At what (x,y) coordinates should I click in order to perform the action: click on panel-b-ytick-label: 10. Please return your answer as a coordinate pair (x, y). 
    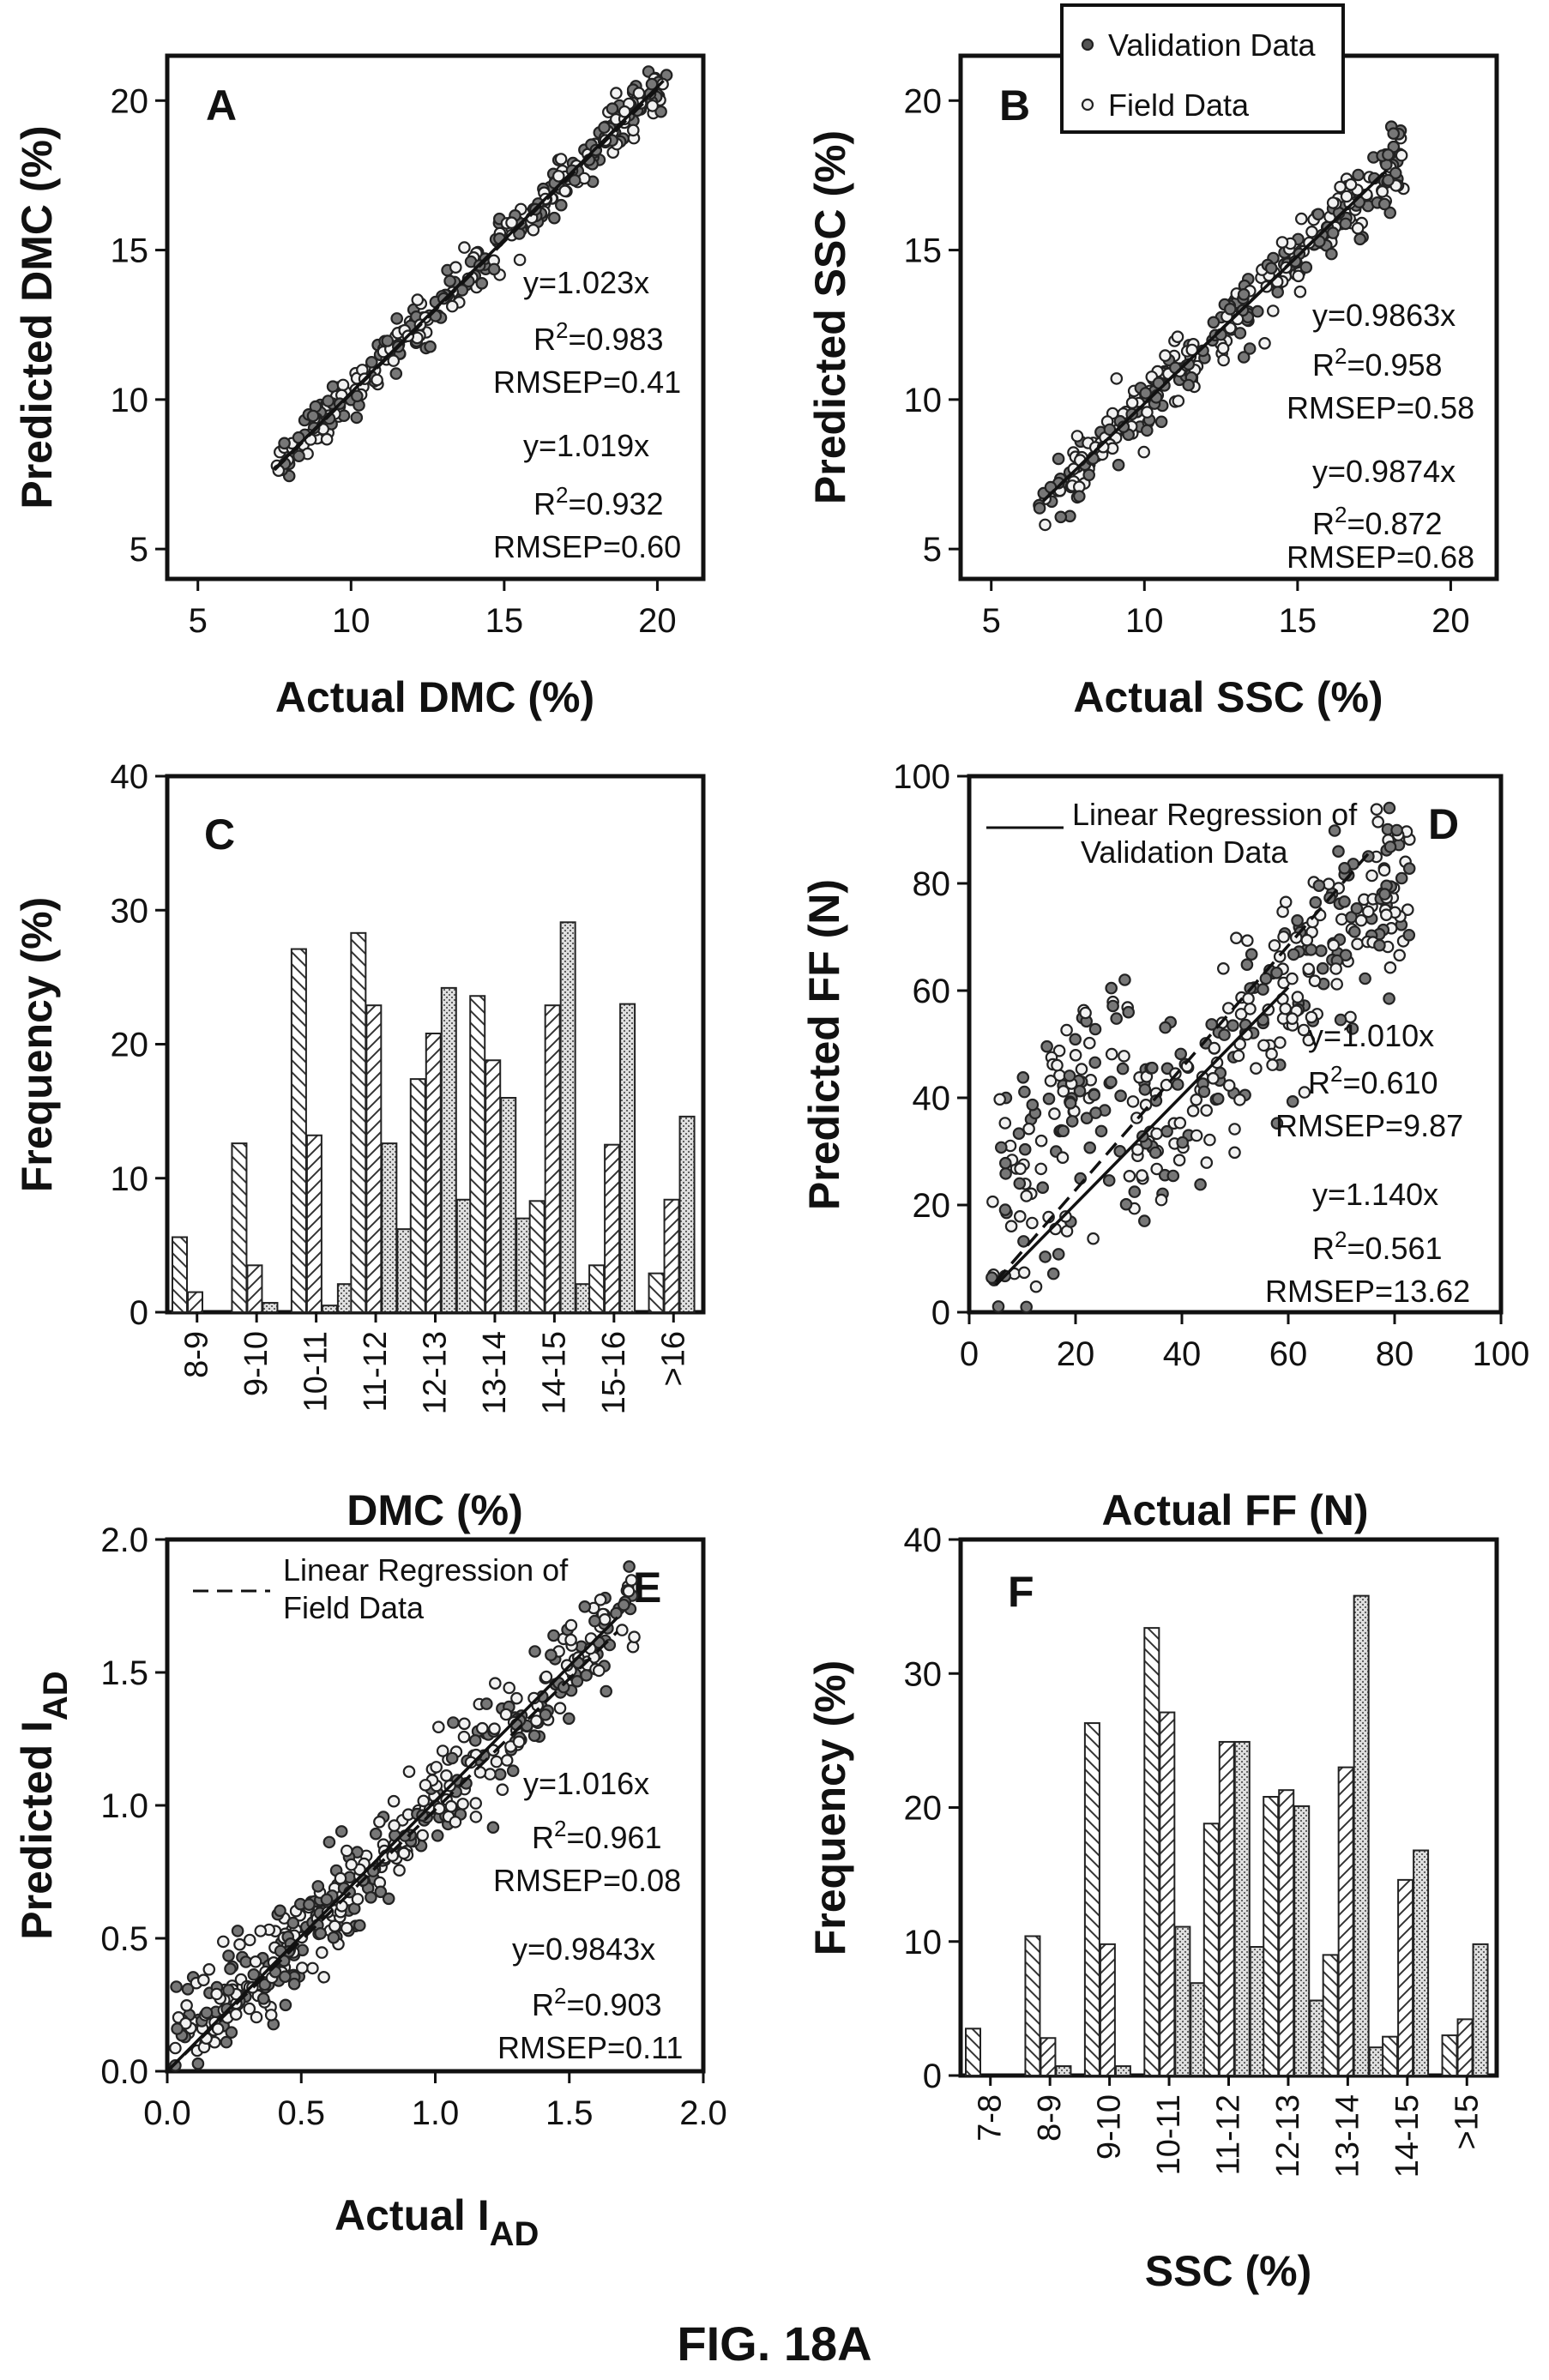
    Looking at the image, I should click on (924, 401).